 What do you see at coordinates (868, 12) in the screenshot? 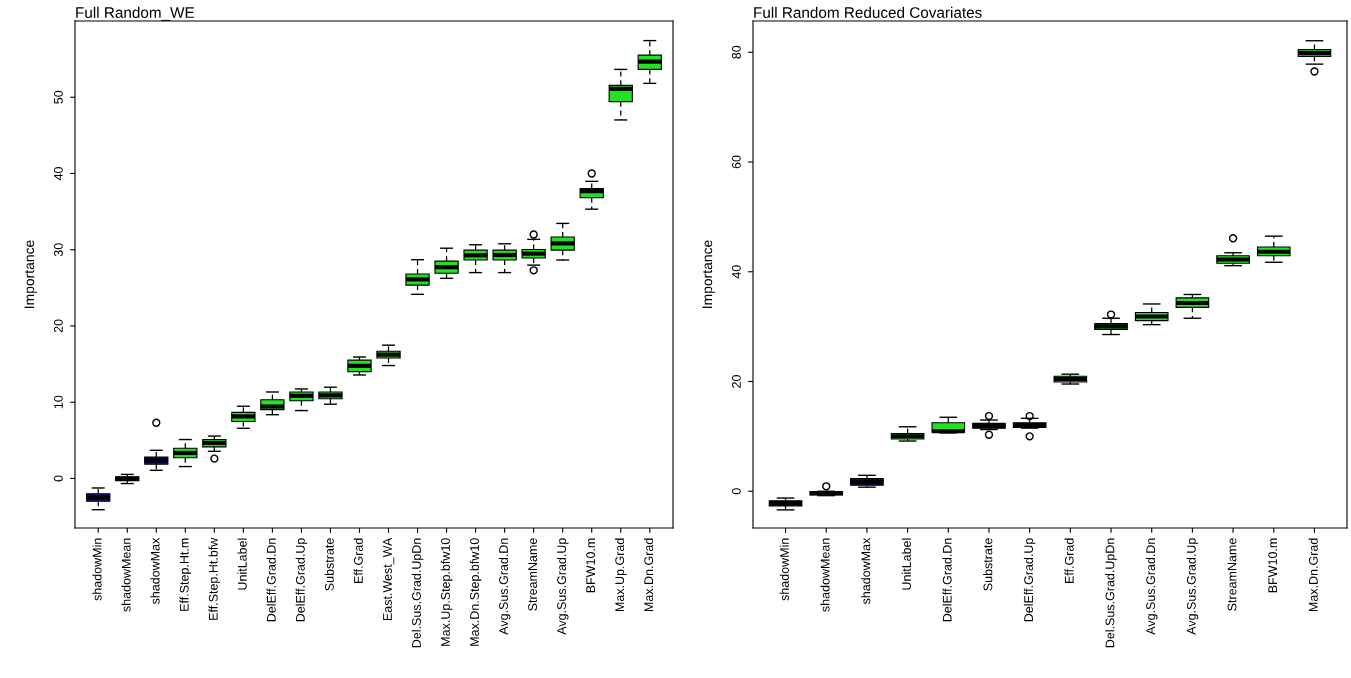
I see `chart-title: Full Random Reduced Covariates` at bounding box center [868, 12].